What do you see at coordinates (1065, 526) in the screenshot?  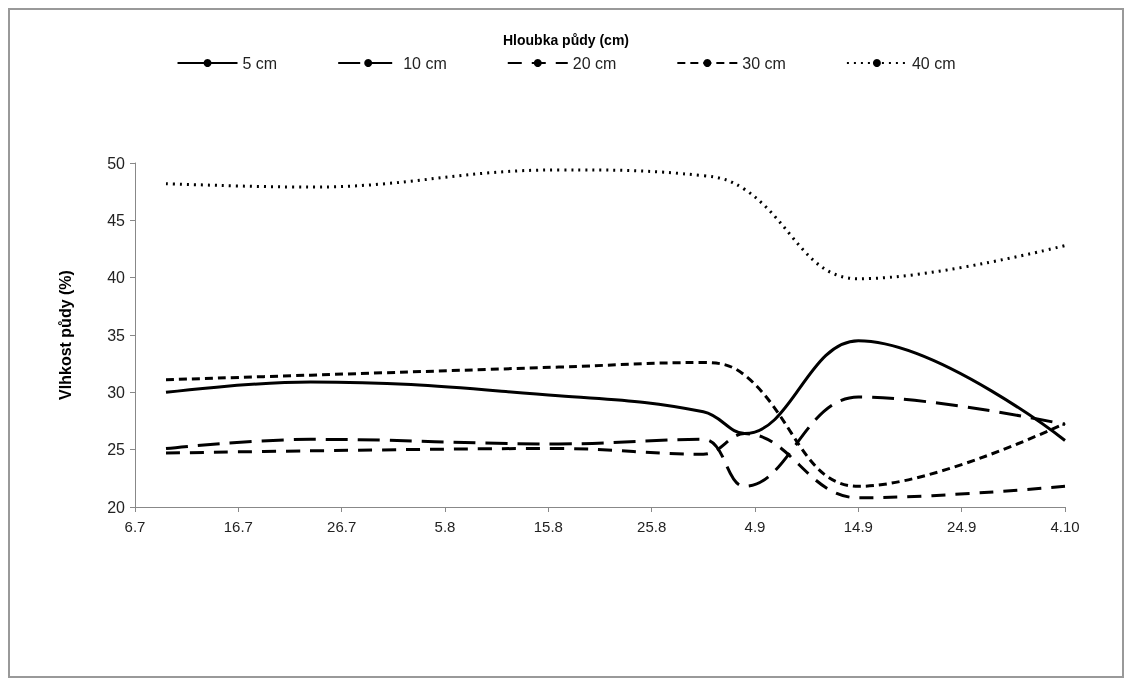 I see `x-tick-label: 4.10` at bounding box center [1065, 526].